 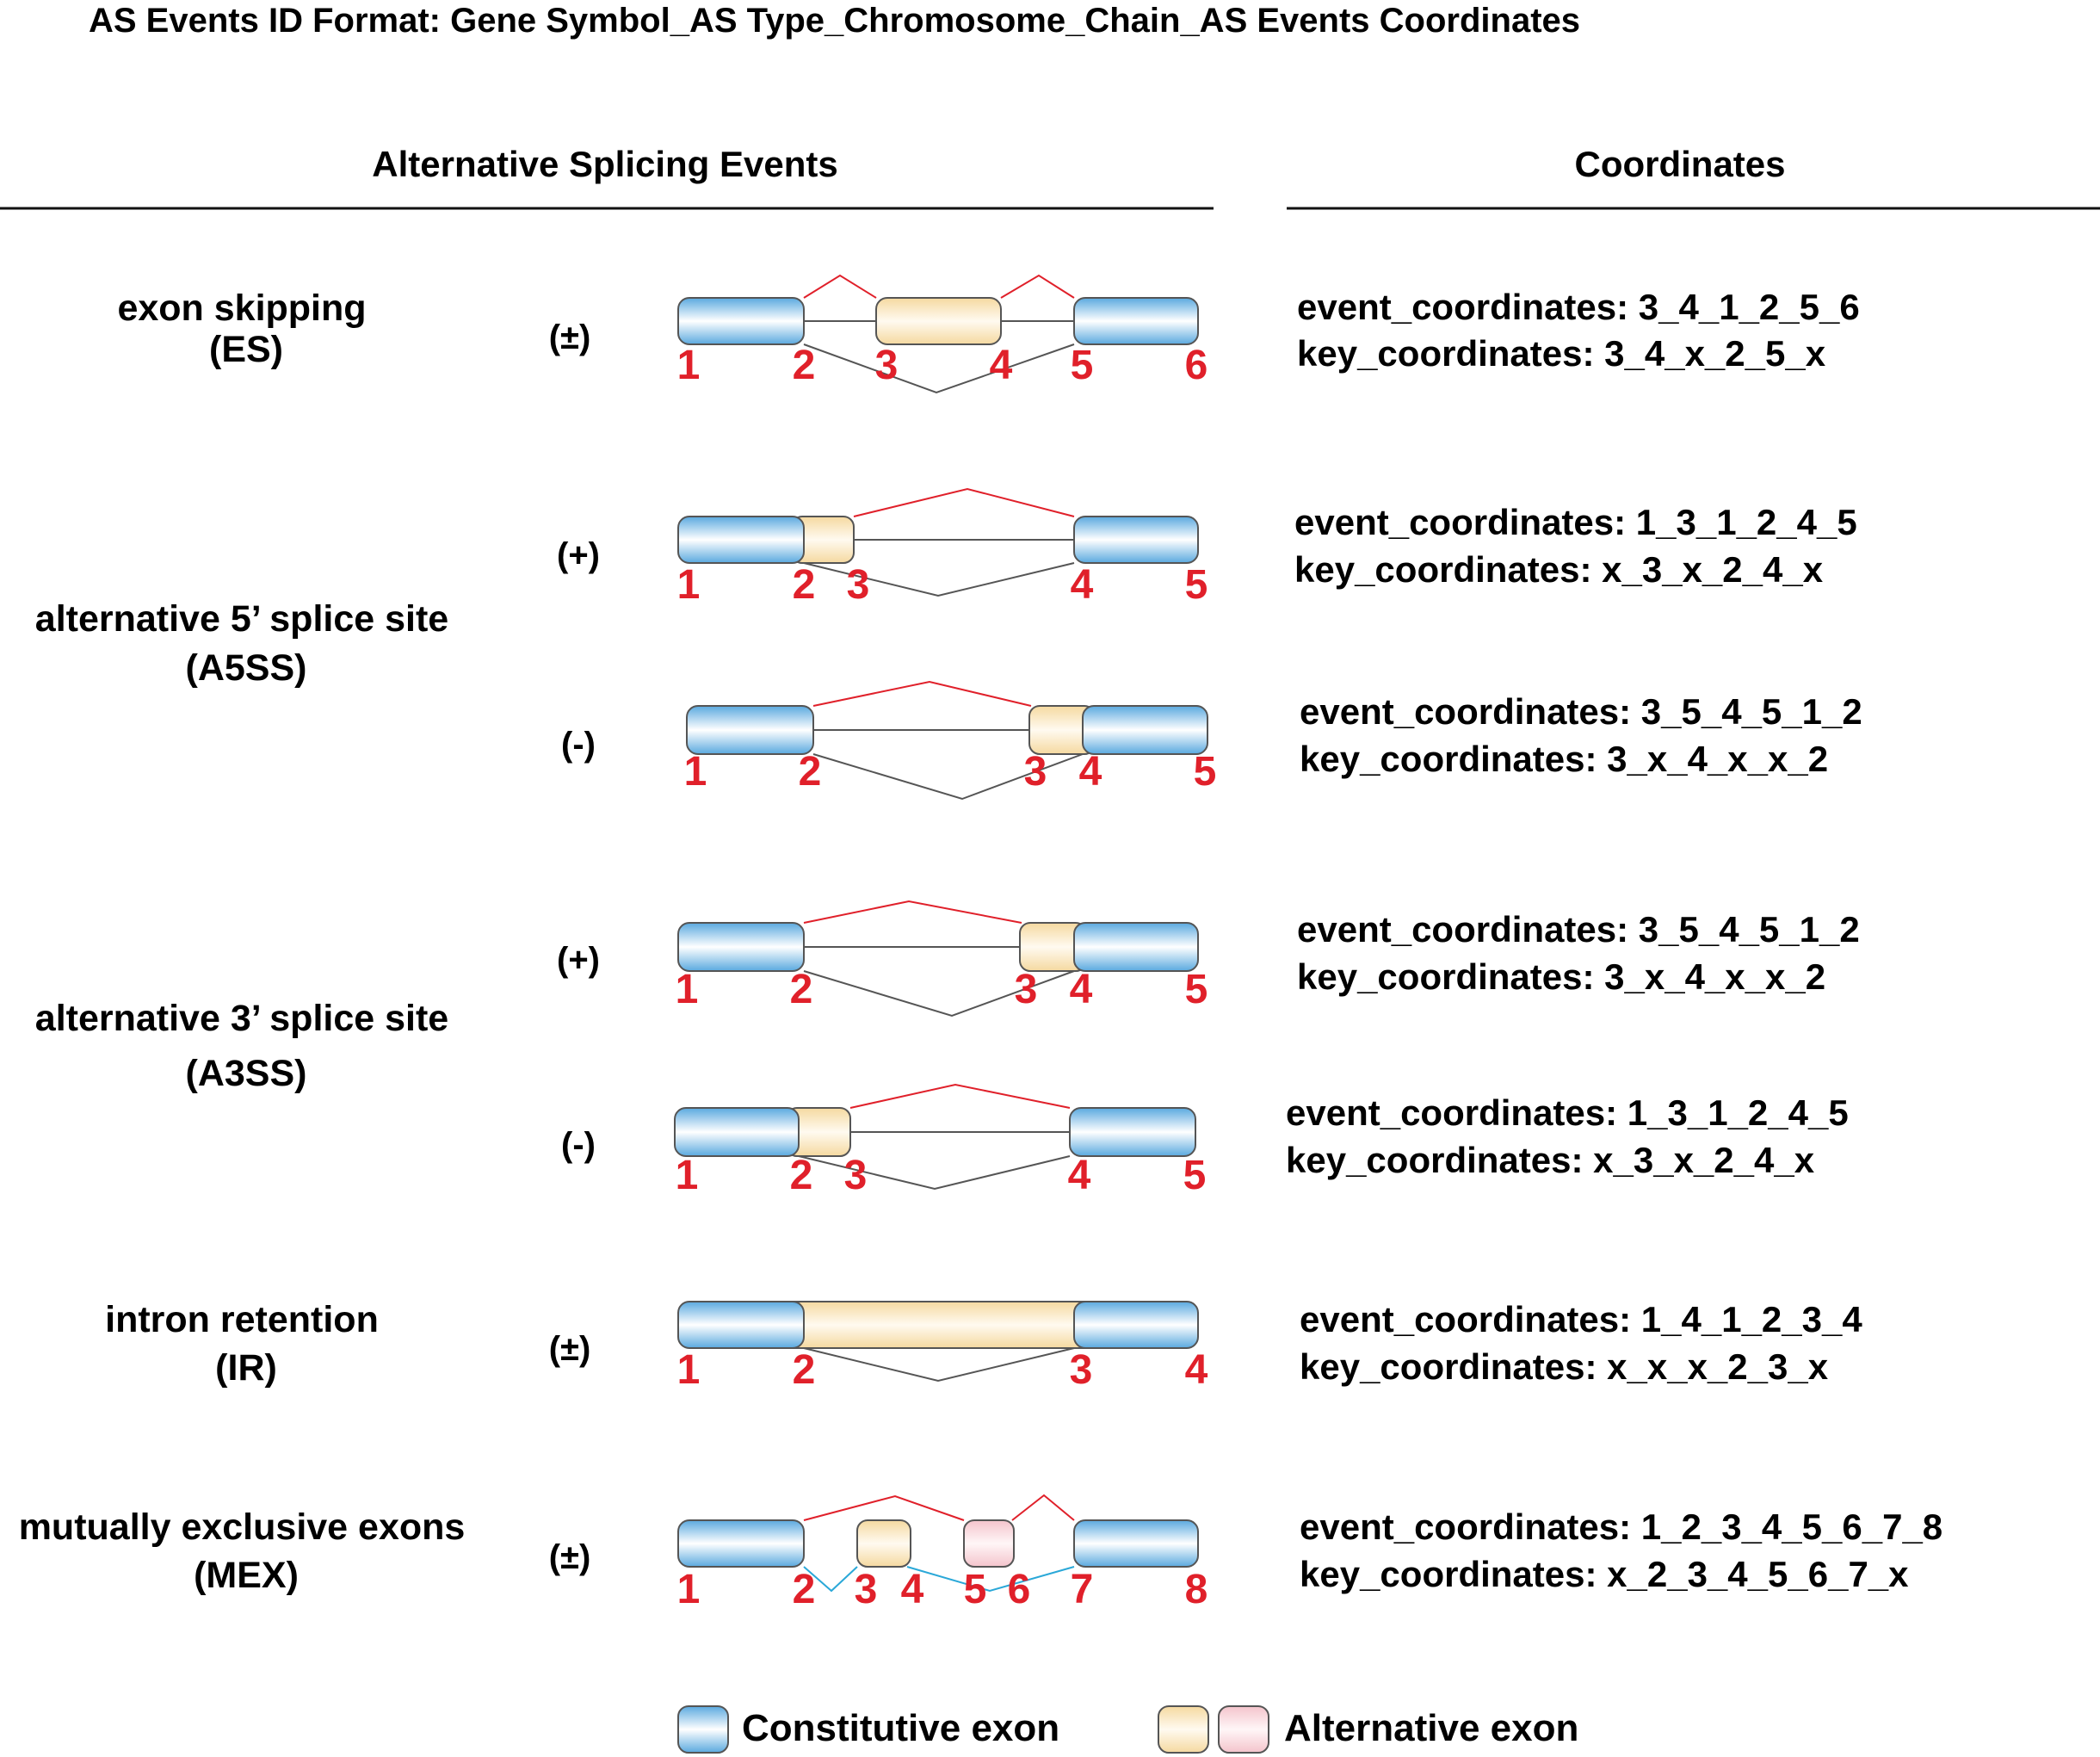 What do you see at coordinates (241, 1018) in the screenshot?
I see `row-a3ss-name-1: alternative 3’ splice site` at bounding box center [241, 1018].